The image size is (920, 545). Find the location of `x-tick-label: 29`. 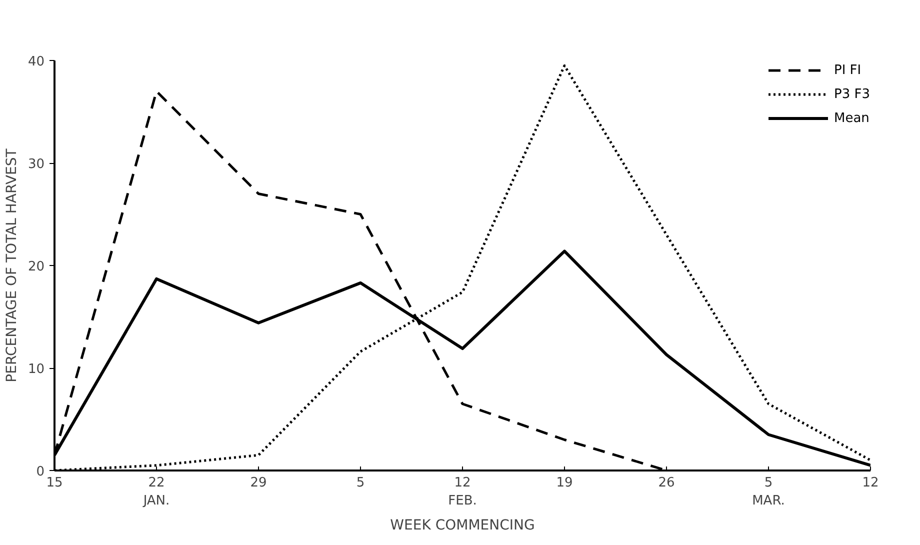

x-tick-label: 29 is located at coordinates (258, 483).